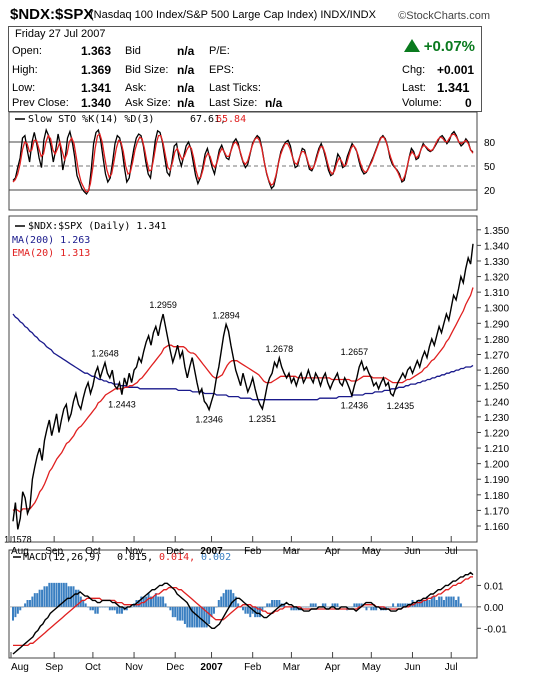  Describe the element at coordinates (496, 371) in the screenshot. I see `price-tick-label: 1.260` at that location.